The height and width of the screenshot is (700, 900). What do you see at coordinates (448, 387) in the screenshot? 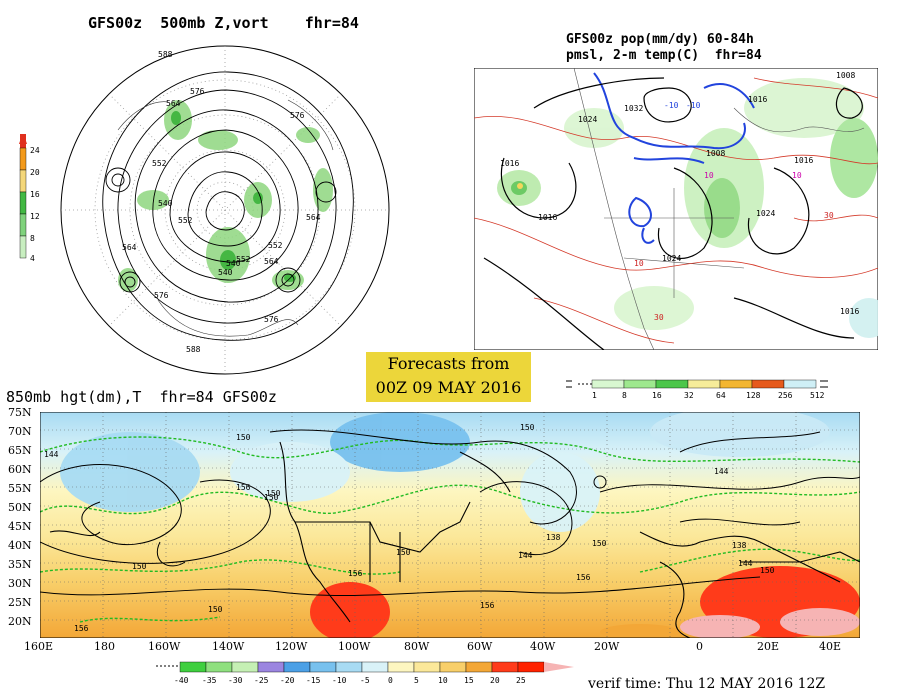
I see `forecast-init-line2: 00Z 09 MAY 2016` at bounding box center [448, 387].